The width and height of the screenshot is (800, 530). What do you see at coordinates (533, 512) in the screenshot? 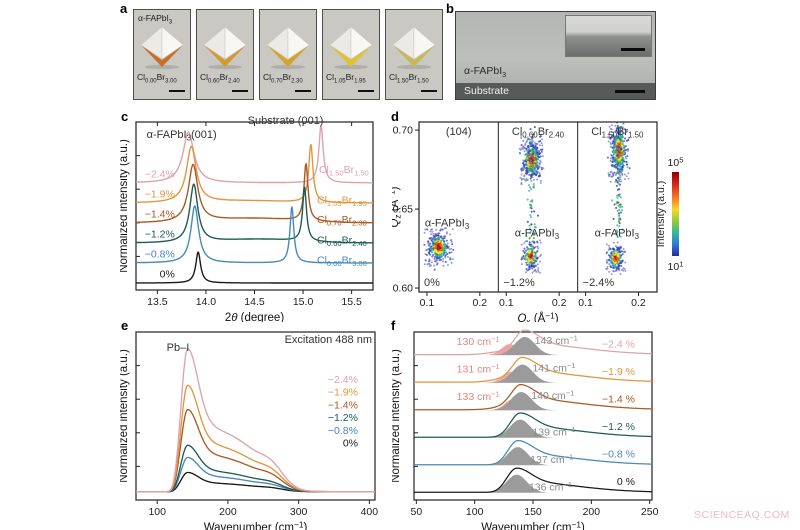
I see `svg-text: 150` at bounding box center [533, 512].